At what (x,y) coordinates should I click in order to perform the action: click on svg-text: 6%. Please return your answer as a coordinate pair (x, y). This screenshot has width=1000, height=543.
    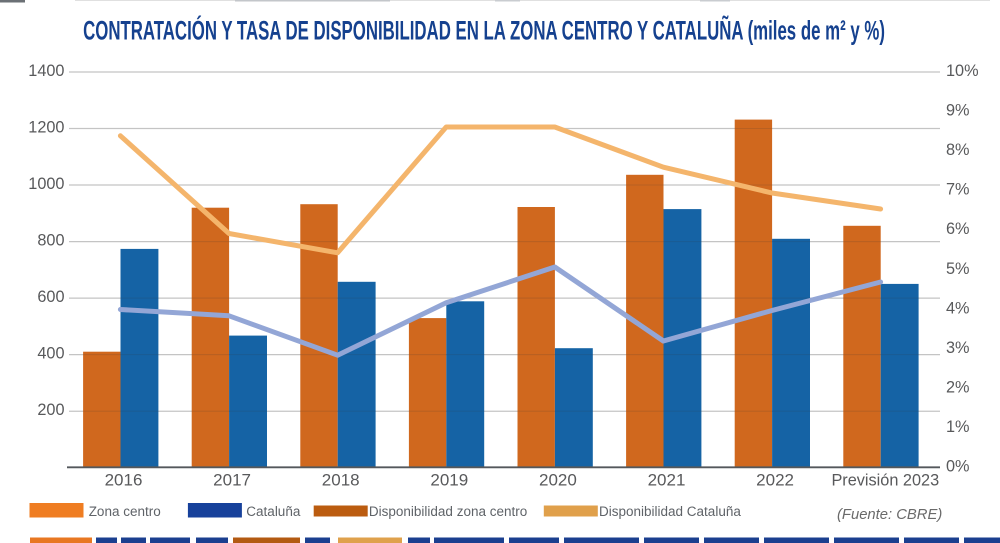
    Looking at the image, I should click on (958, 229).